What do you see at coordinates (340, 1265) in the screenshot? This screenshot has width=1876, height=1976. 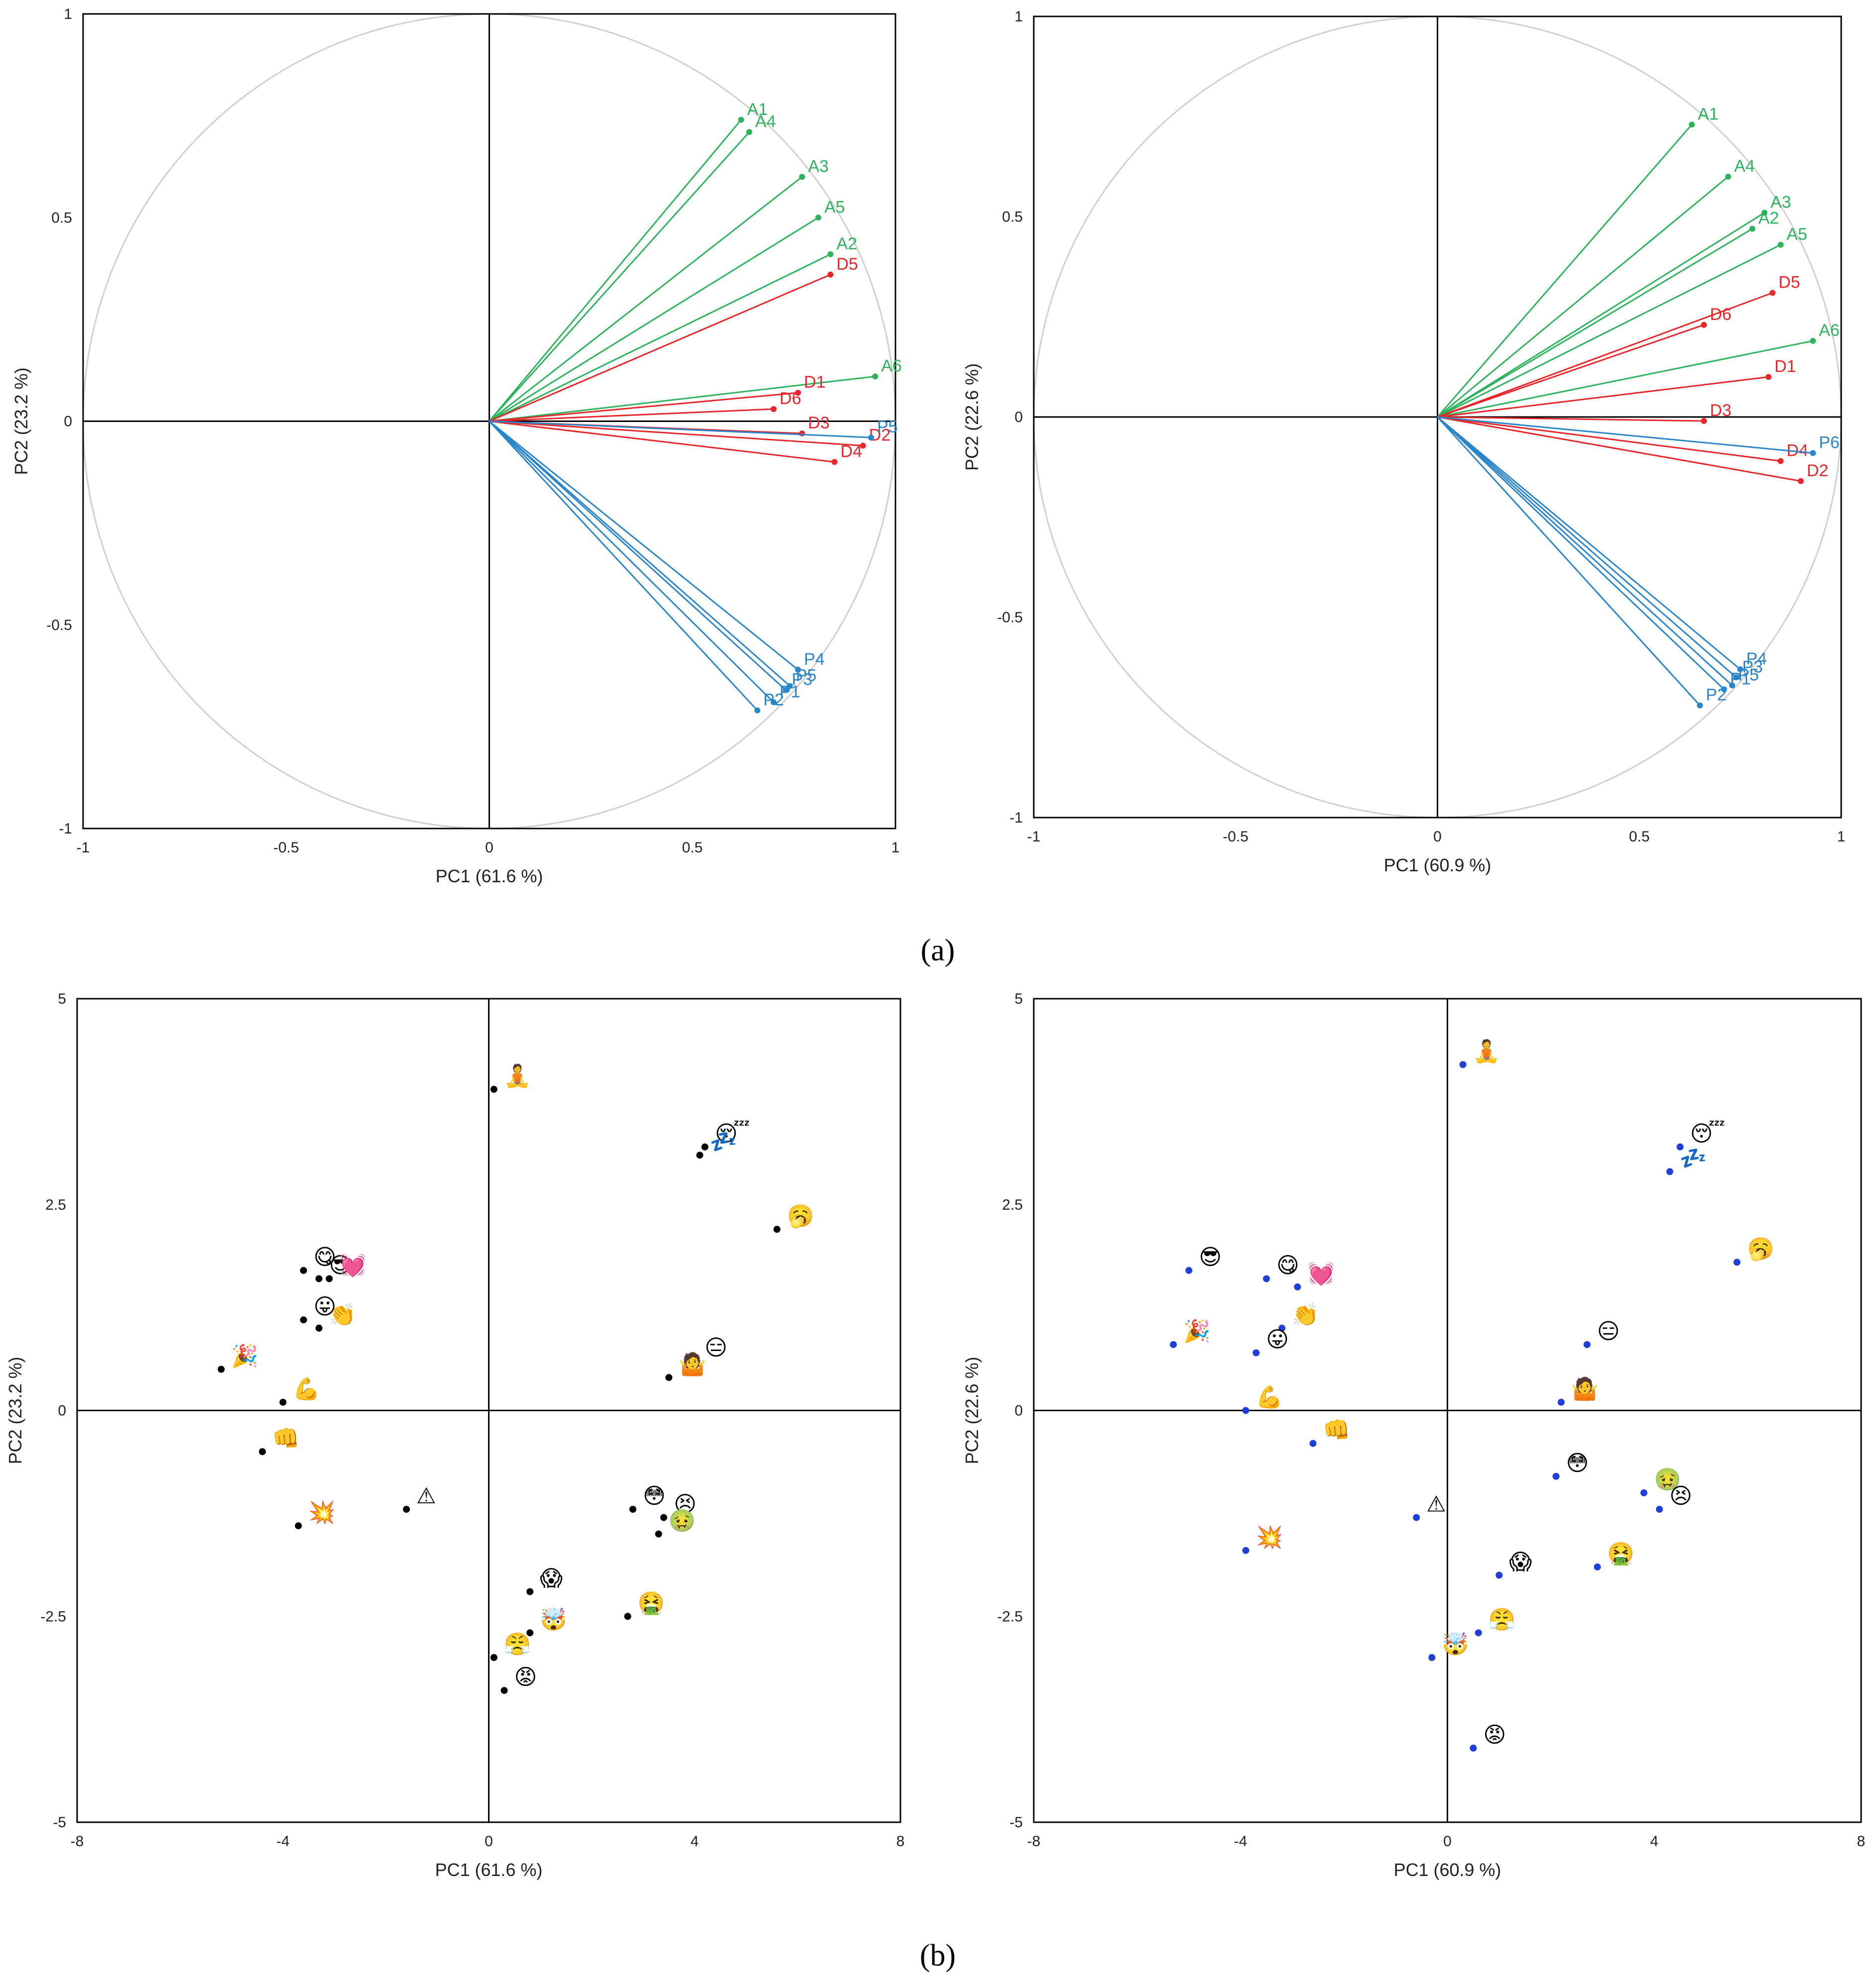 I see `score-point-emoji: 😎` at bounding box center [340, 1265].